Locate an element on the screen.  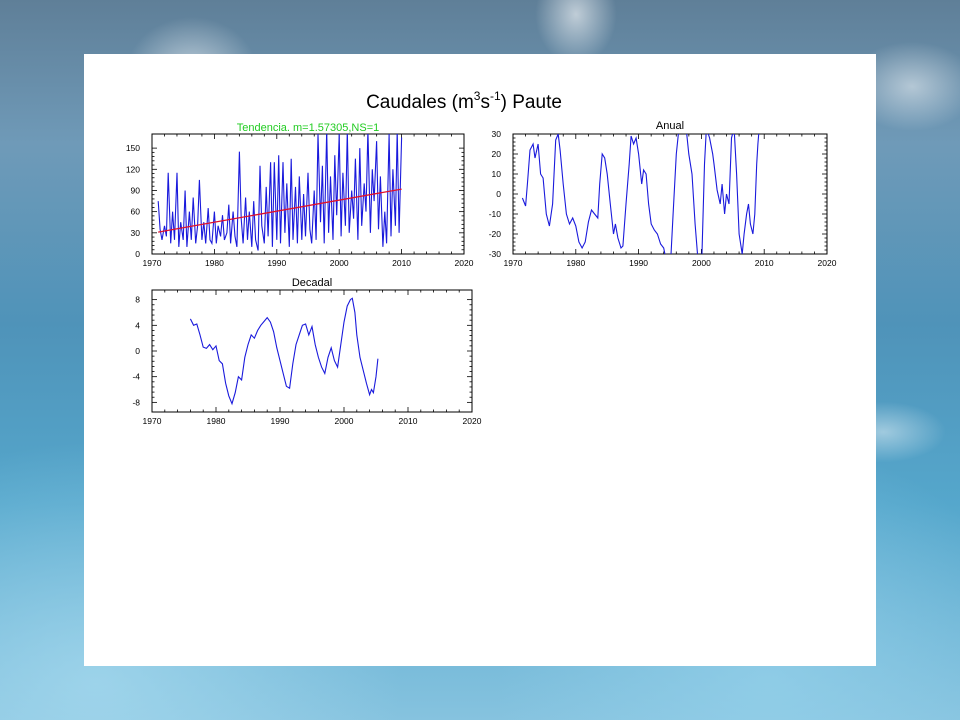
y-tick-label: 8 is located at coordinates (137, 300).